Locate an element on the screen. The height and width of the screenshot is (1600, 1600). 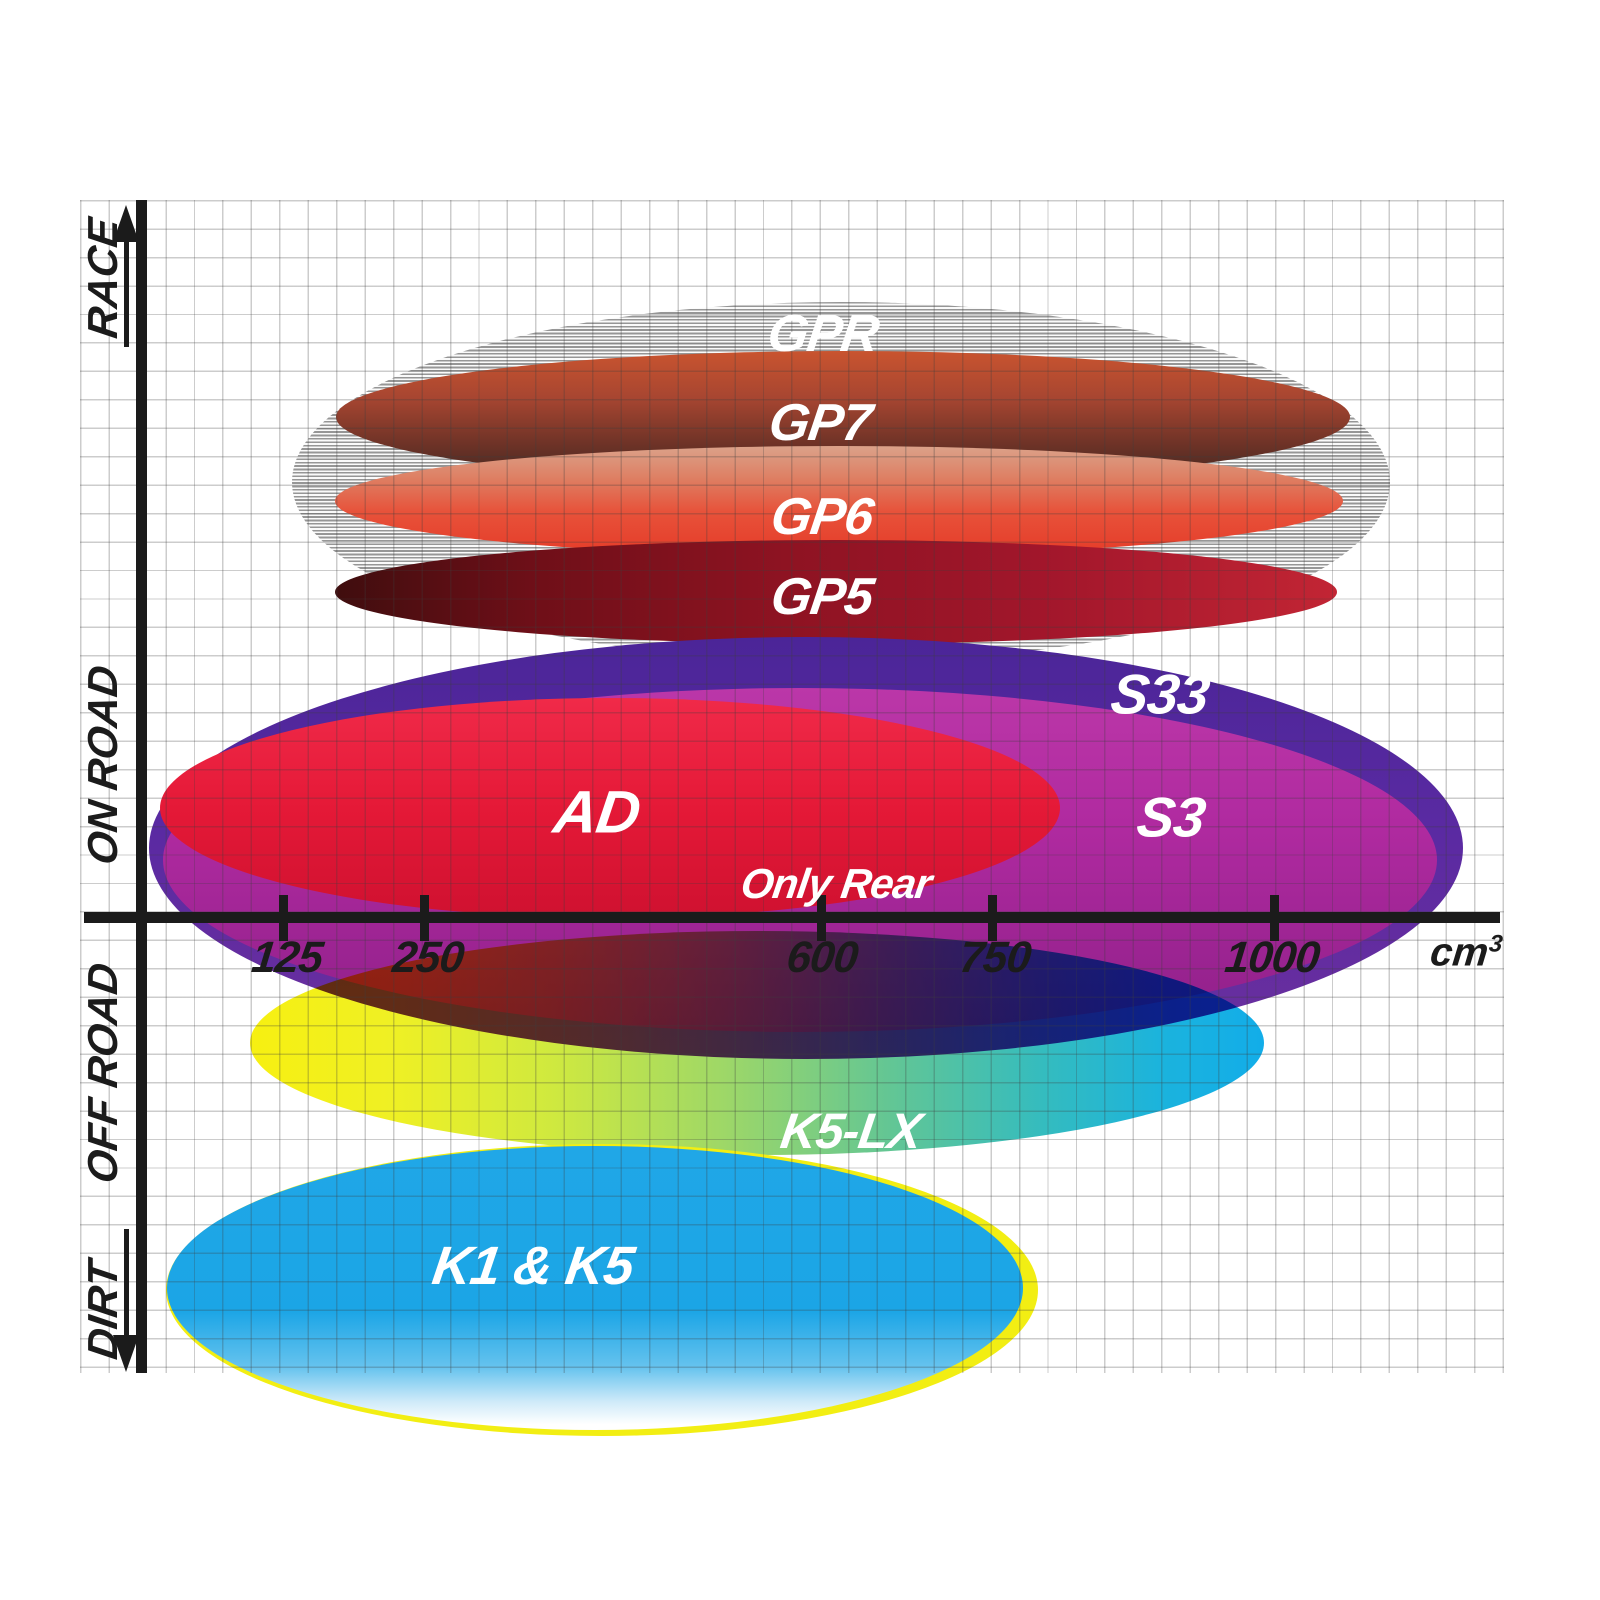
y-axis-line is located at coordinates (141, 786).